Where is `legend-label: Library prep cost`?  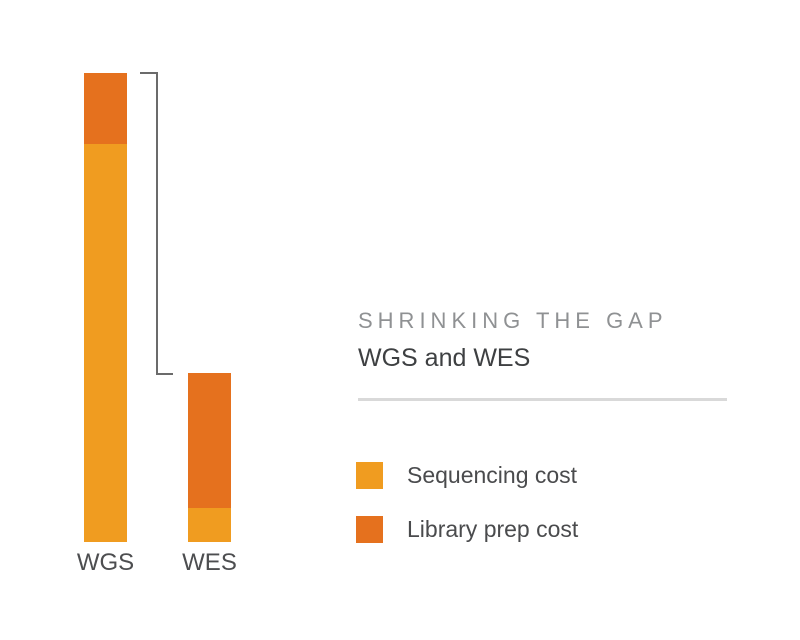 legend-label: Library prep cost is located at coordinates (493, 529).